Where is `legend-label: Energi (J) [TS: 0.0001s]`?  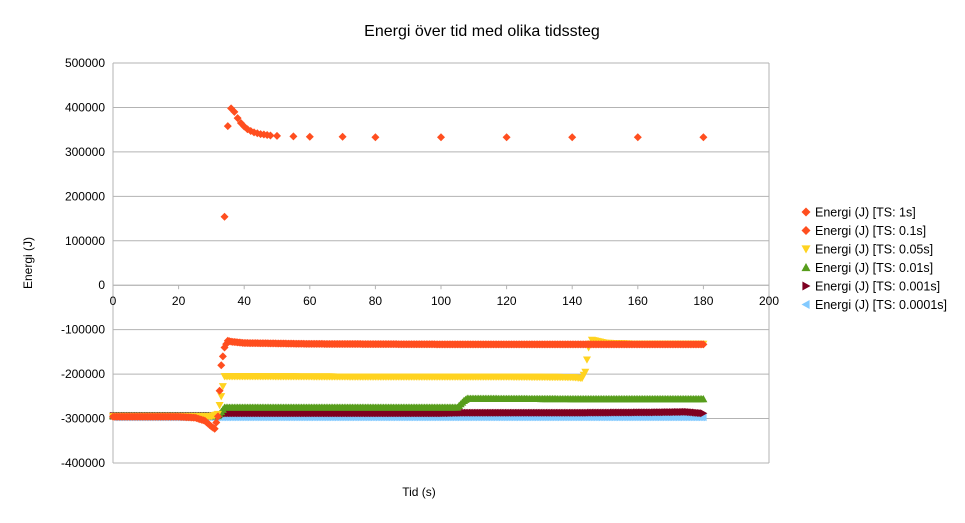
legend-label: Energi (J) [TS: 0.0001s] is located at coordinates (881, 305).